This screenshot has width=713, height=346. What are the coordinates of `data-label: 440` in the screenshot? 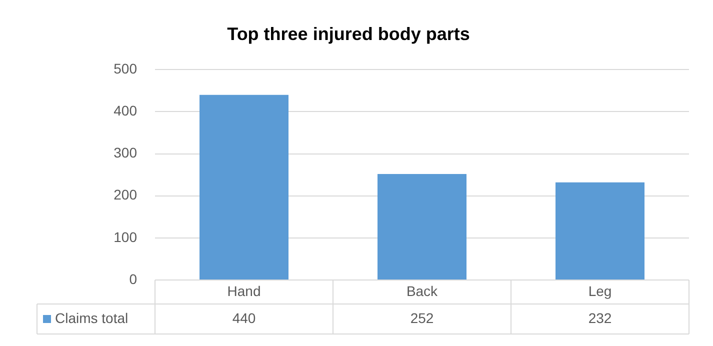 It's located at (244, 318).